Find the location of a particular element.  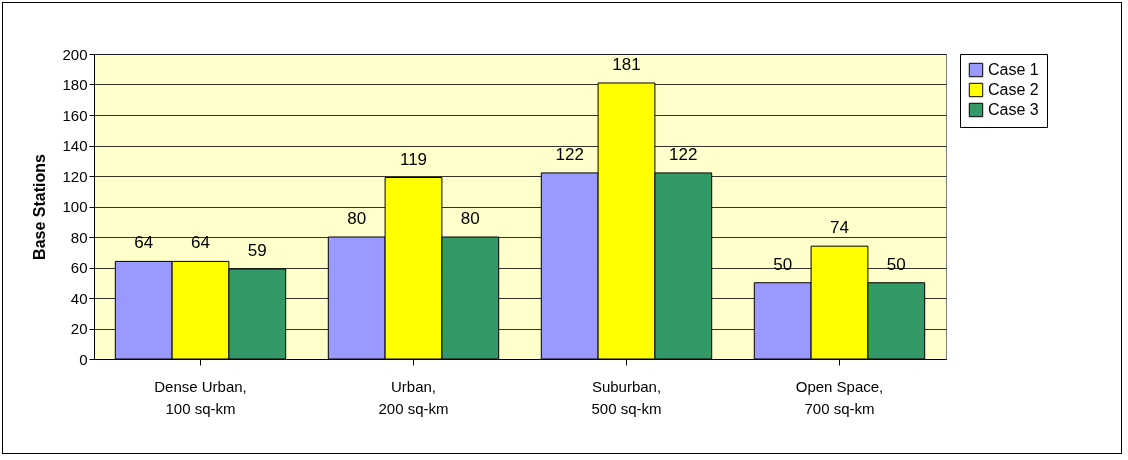

legend-label: Case 2 is located at coordinates (1013, 89).